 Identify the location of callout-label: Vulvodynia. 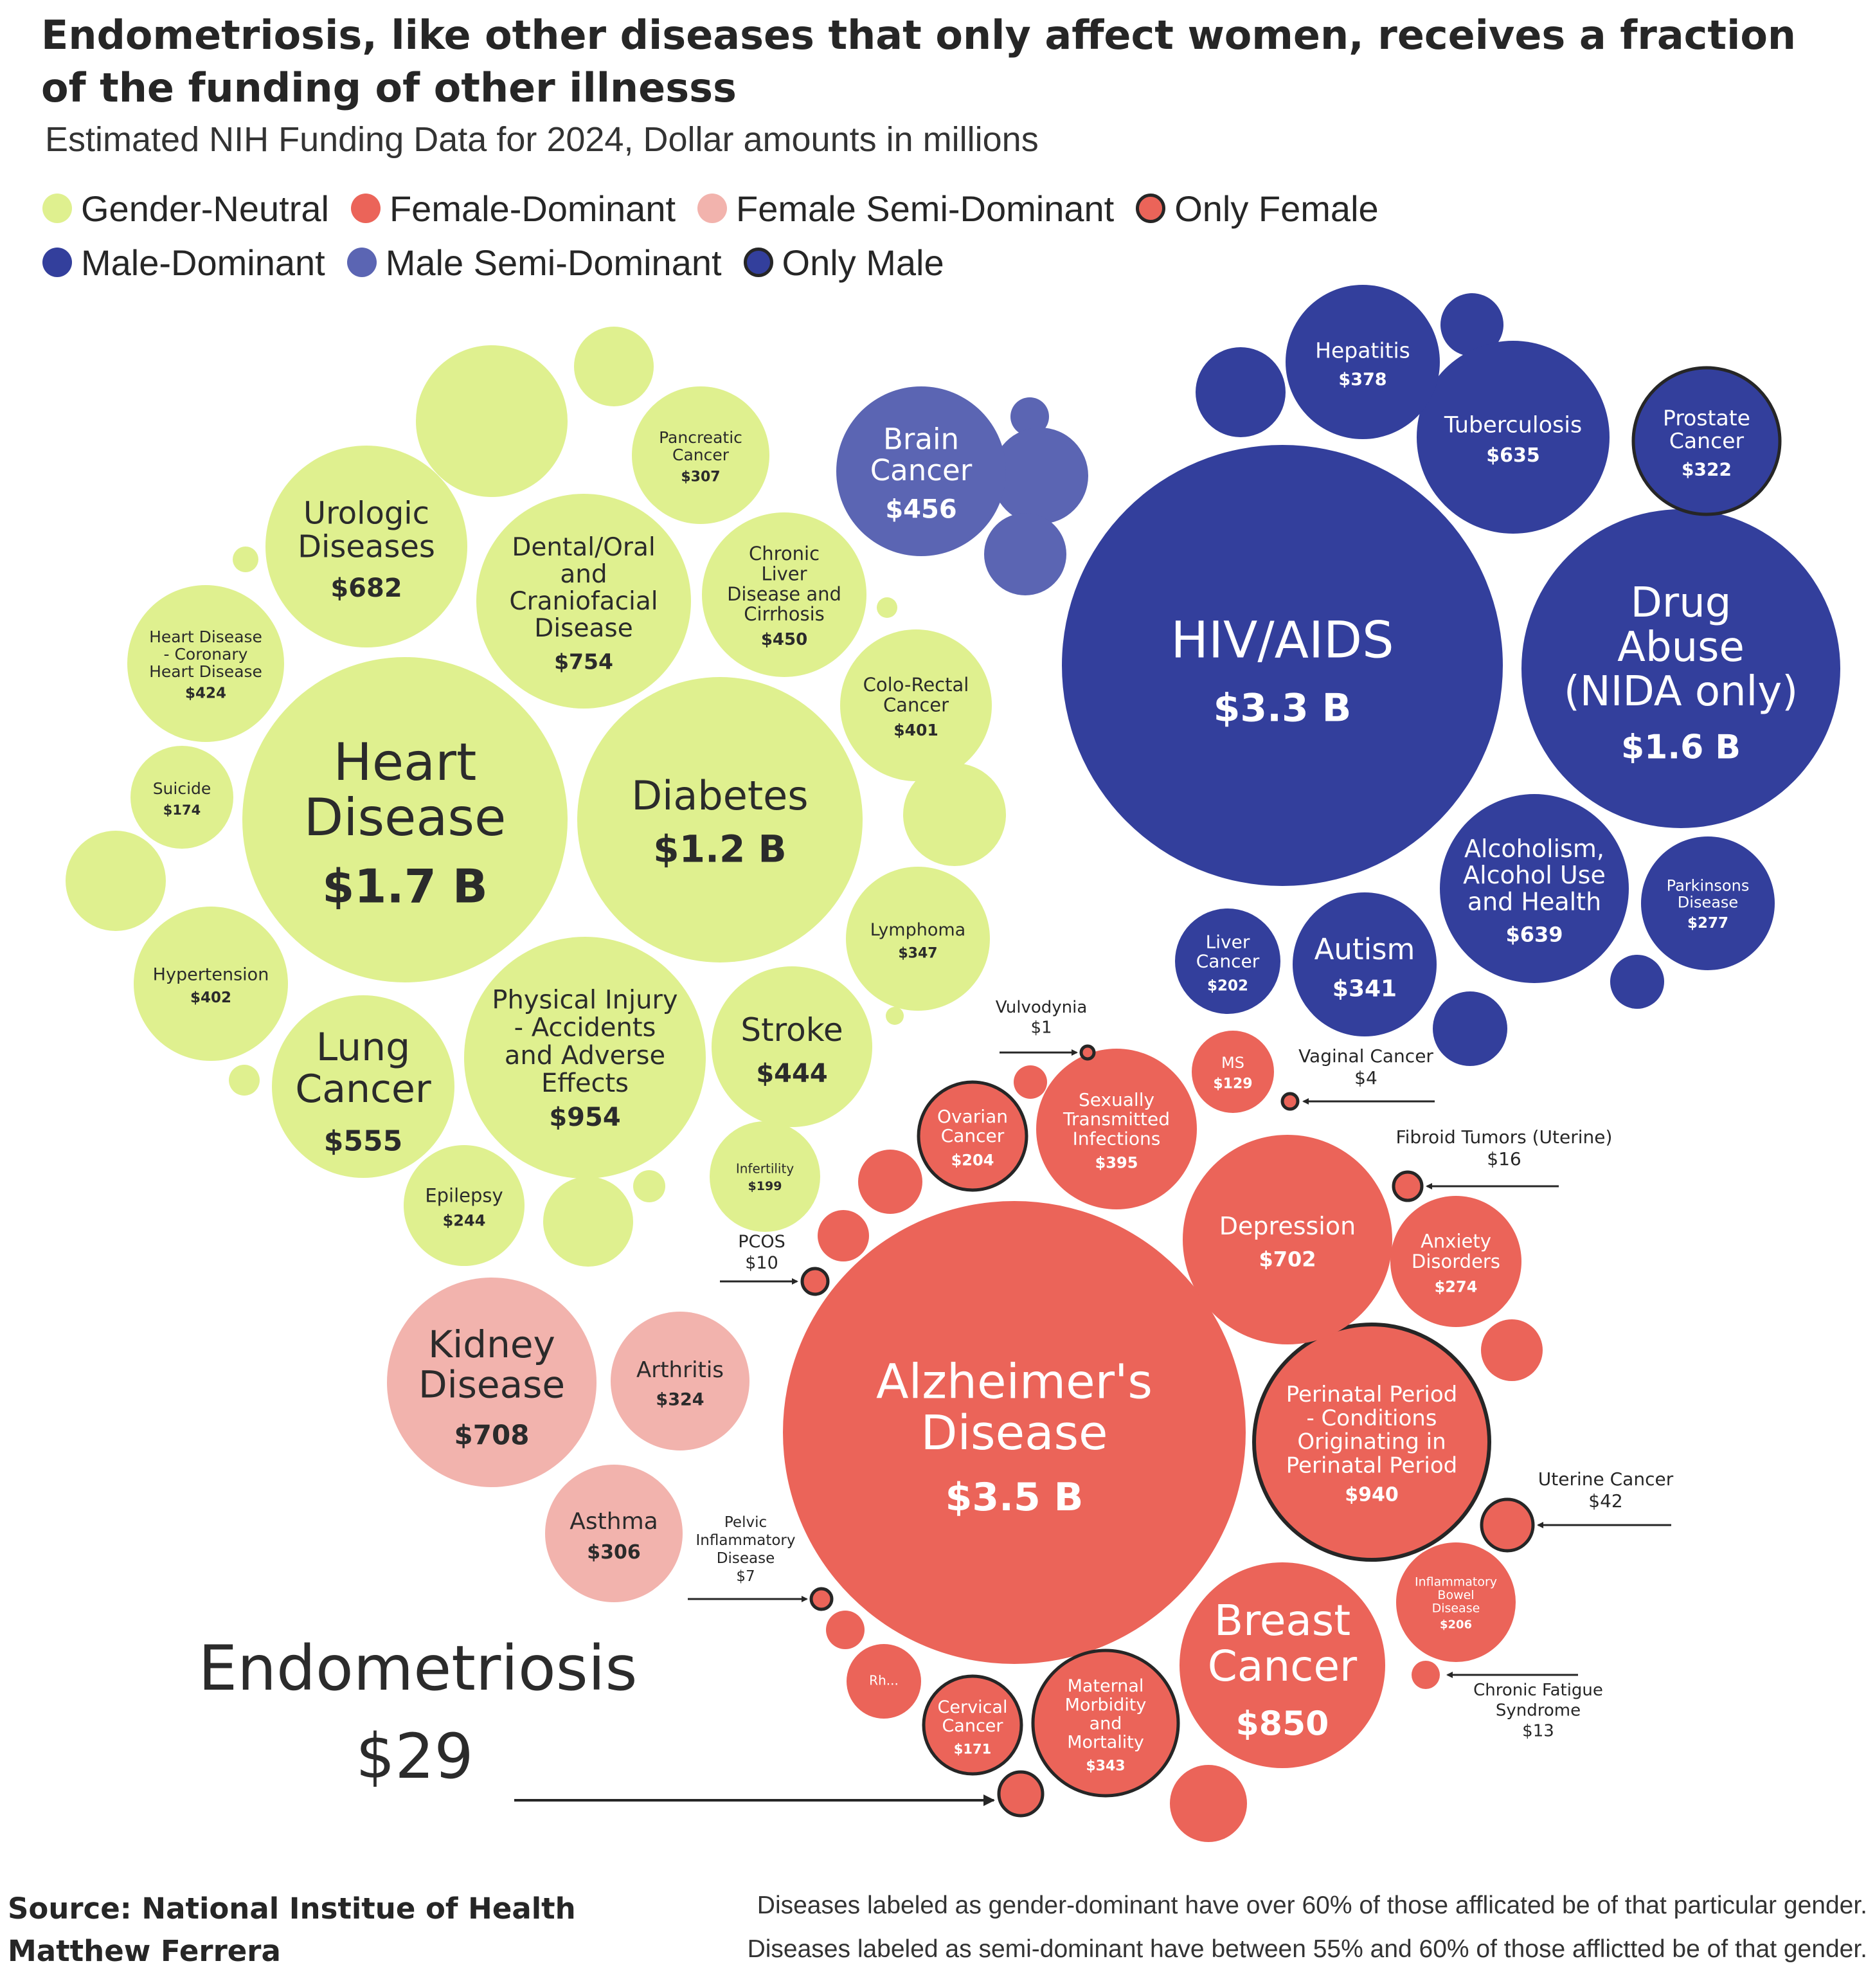
(1042, 1008).